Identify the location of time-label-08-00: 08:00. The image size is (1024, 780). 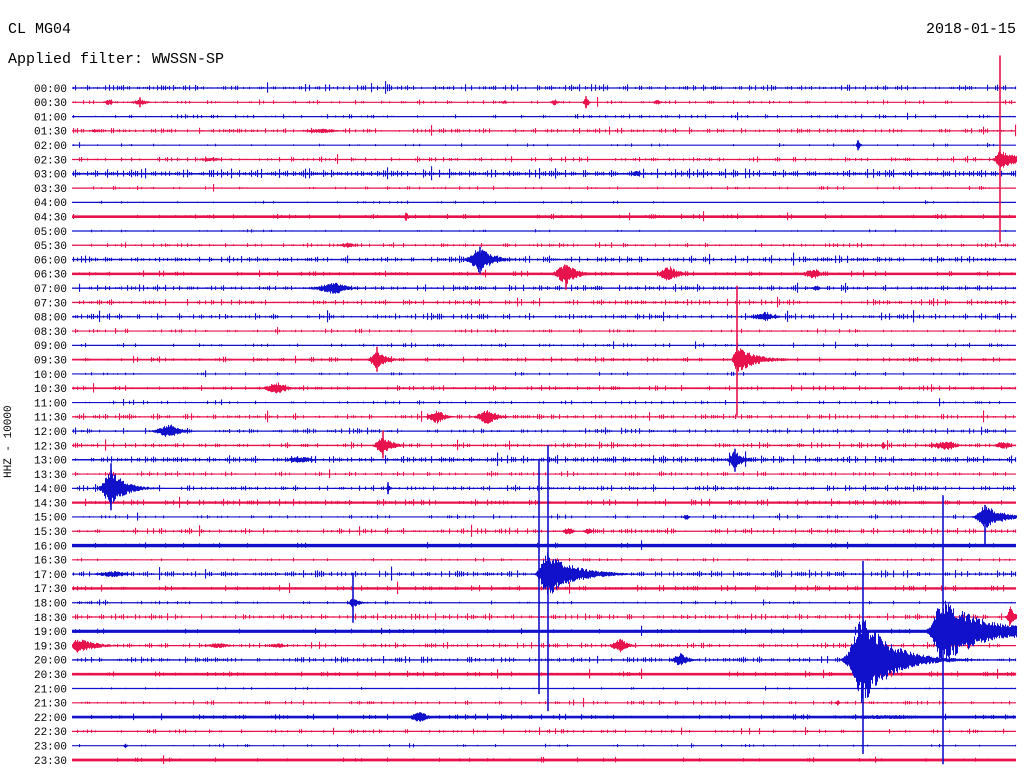
(50, 319).